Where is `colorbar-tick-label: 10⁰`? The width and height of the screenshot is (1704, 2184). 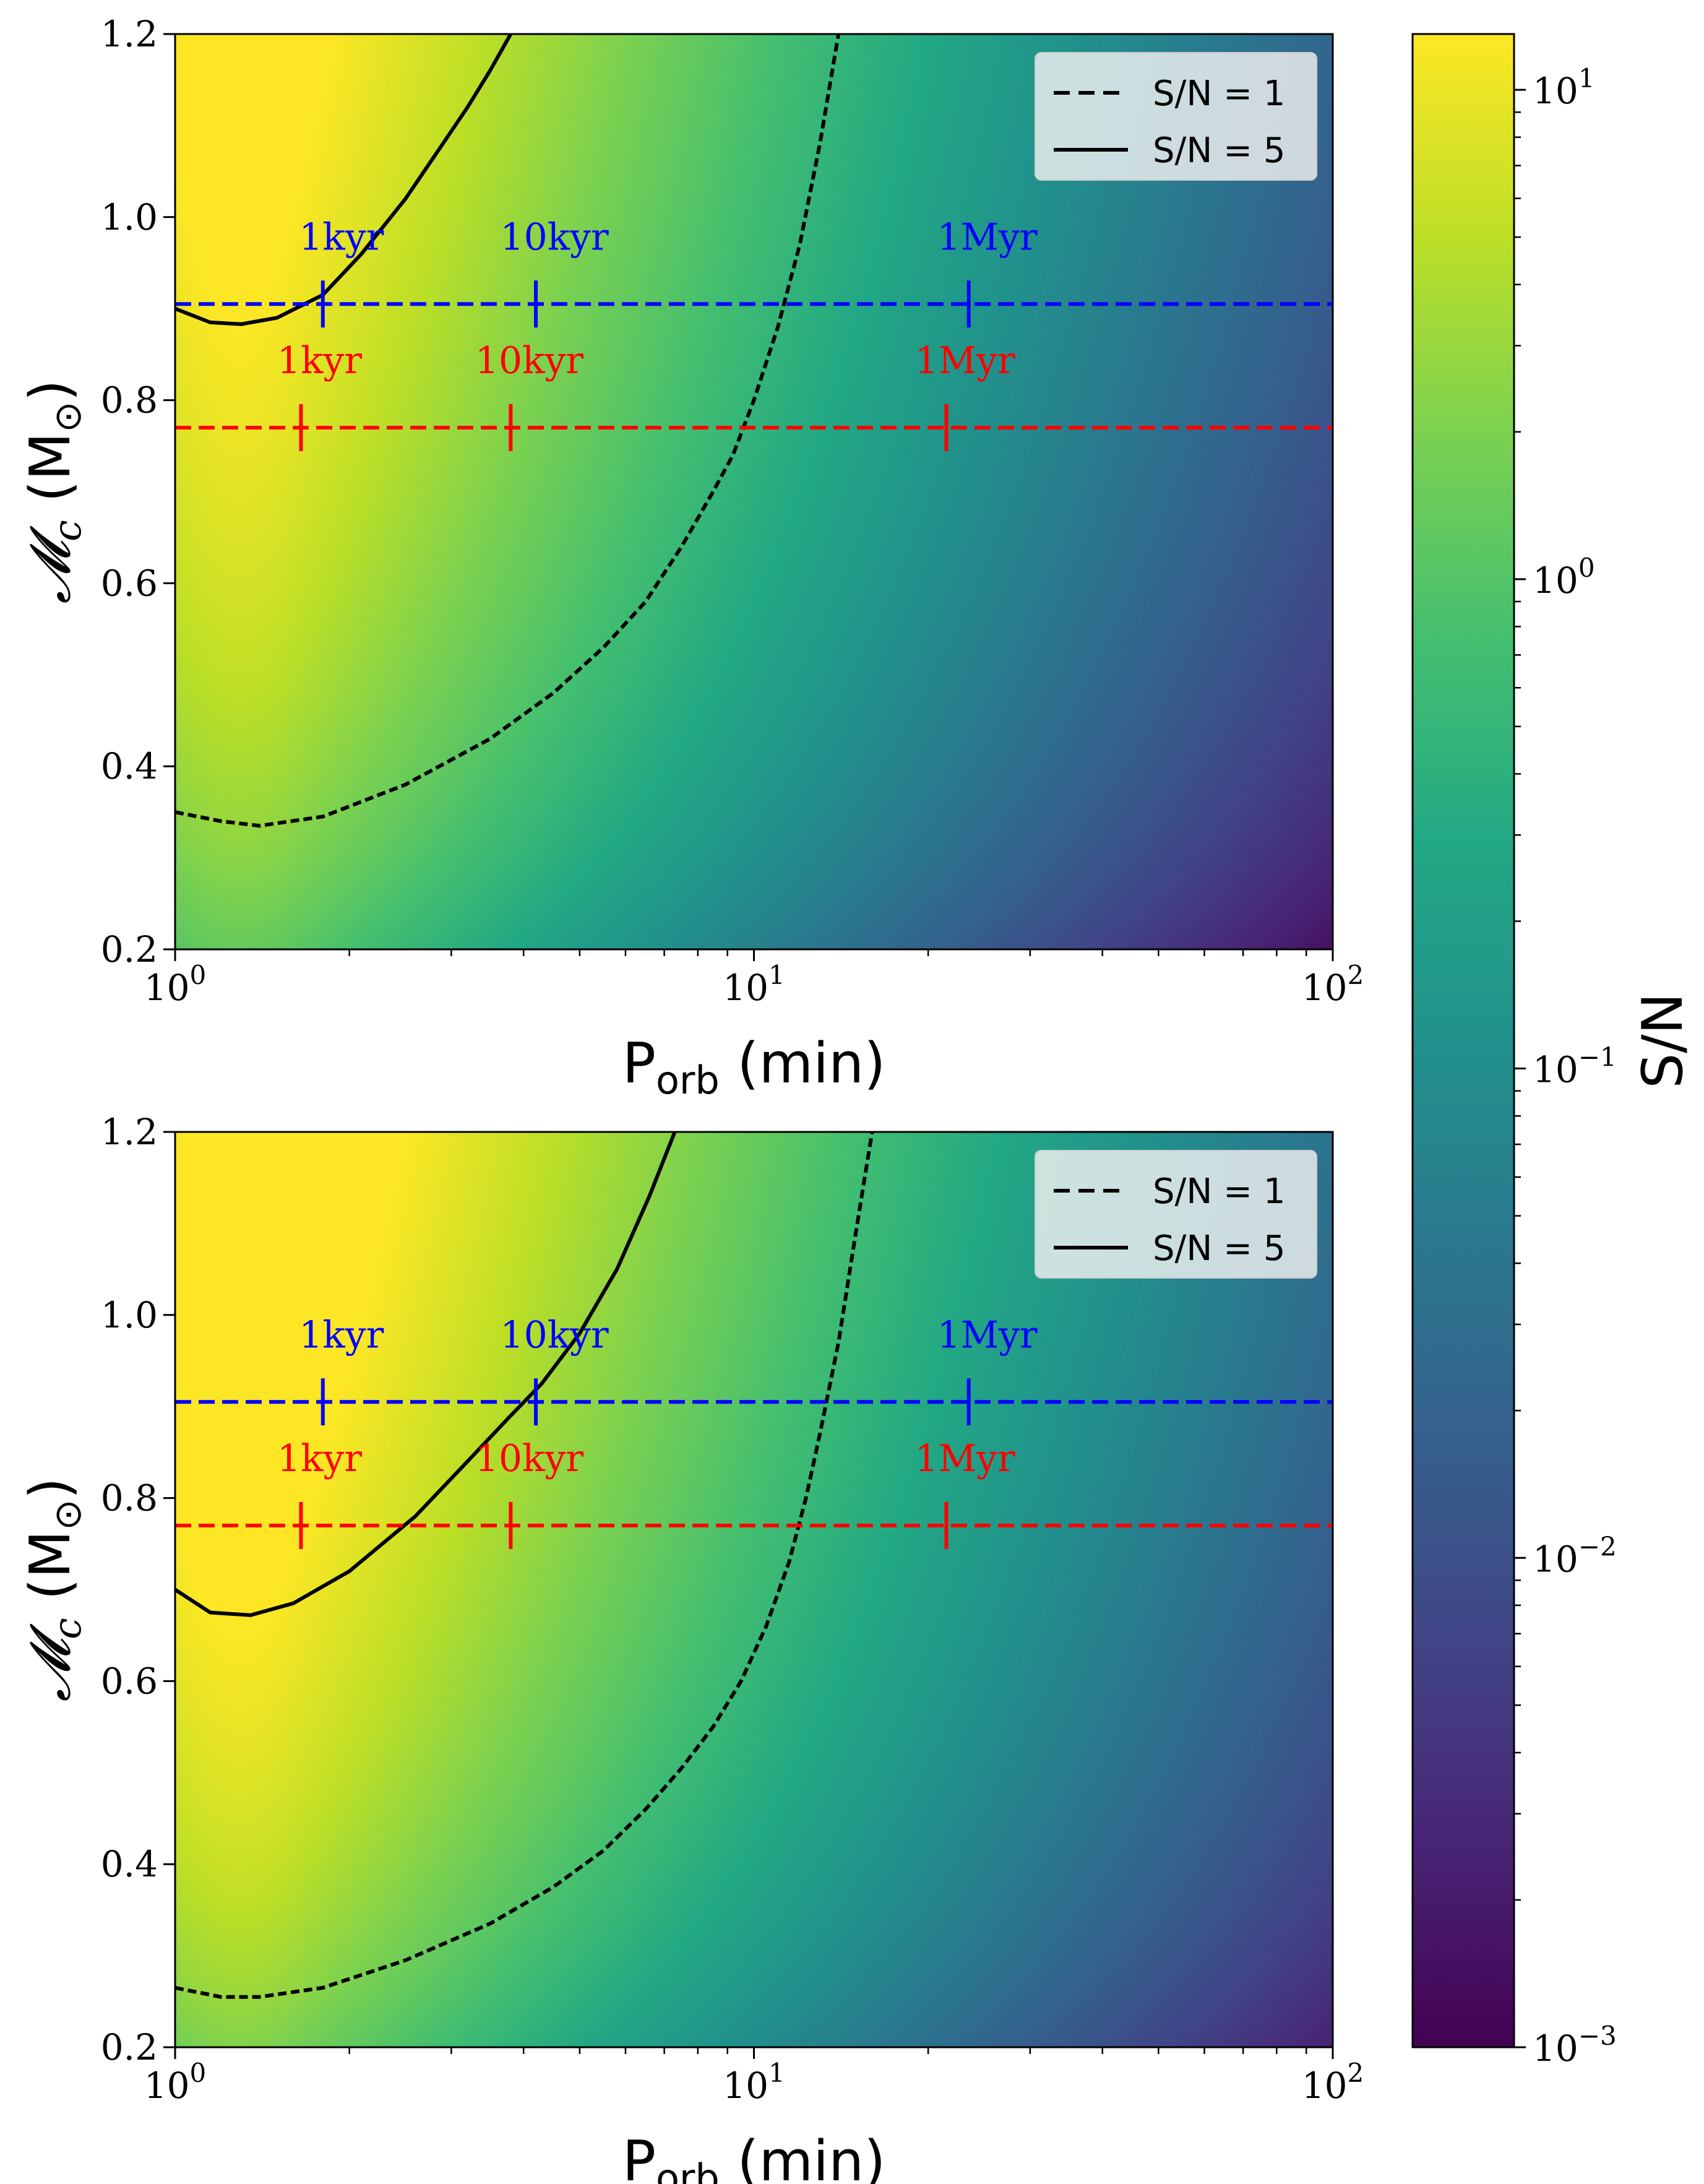 colorbar-tick-label: 10⁰ is located at coordinates (1564, 577).